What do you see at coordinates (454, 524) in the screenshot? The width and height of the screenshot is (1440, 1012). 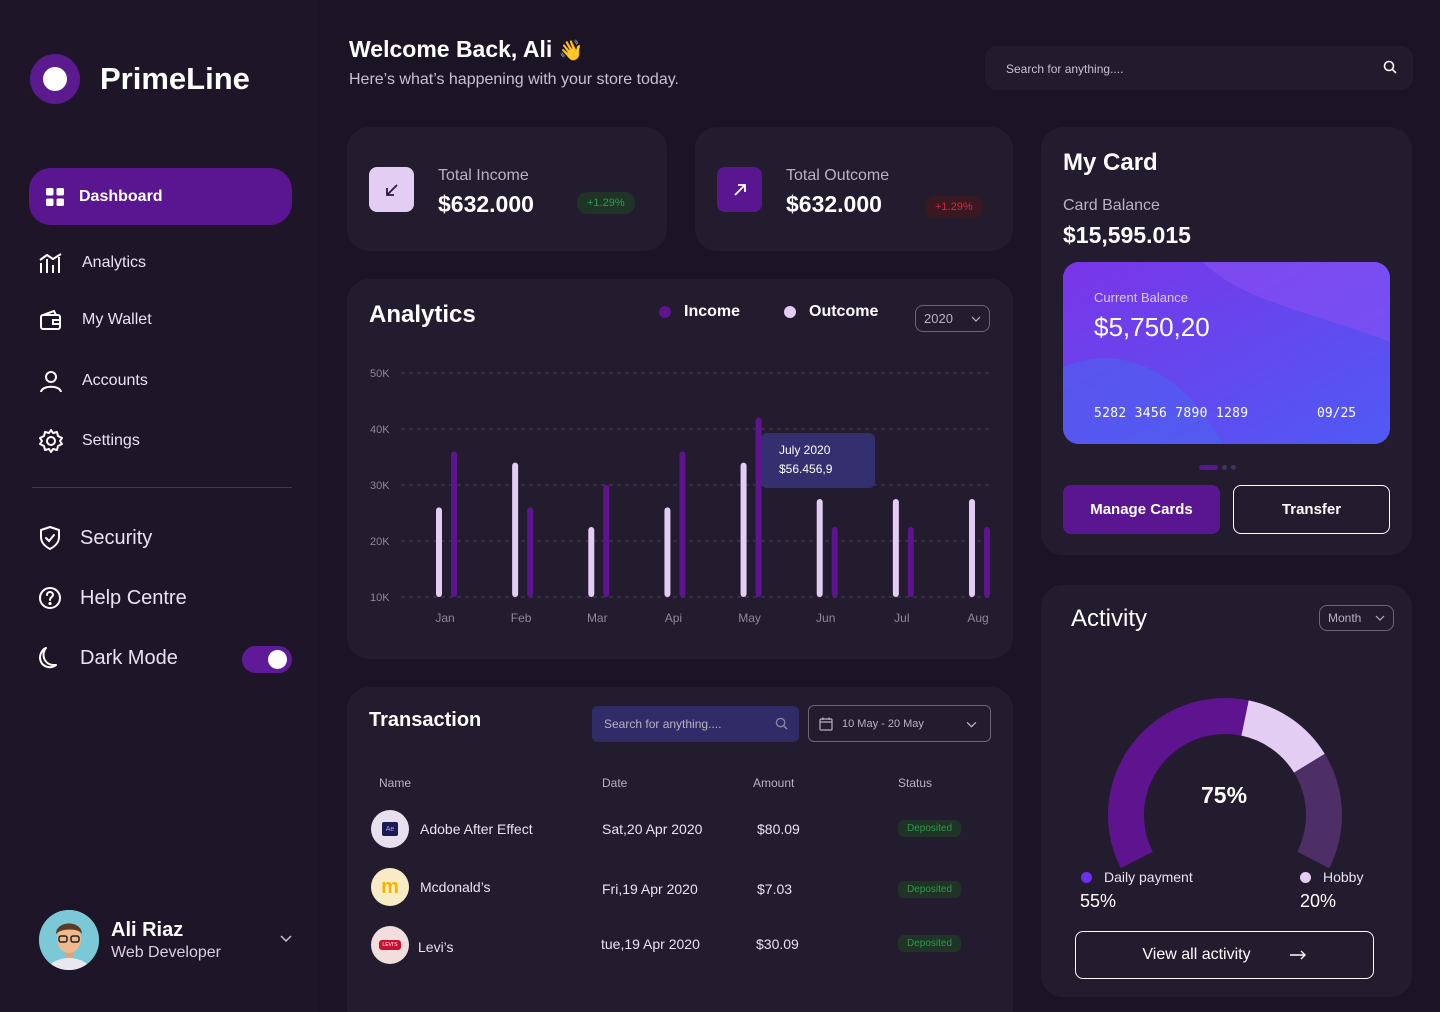 I see `bar-income-jan` at bounding box center [454, 524].